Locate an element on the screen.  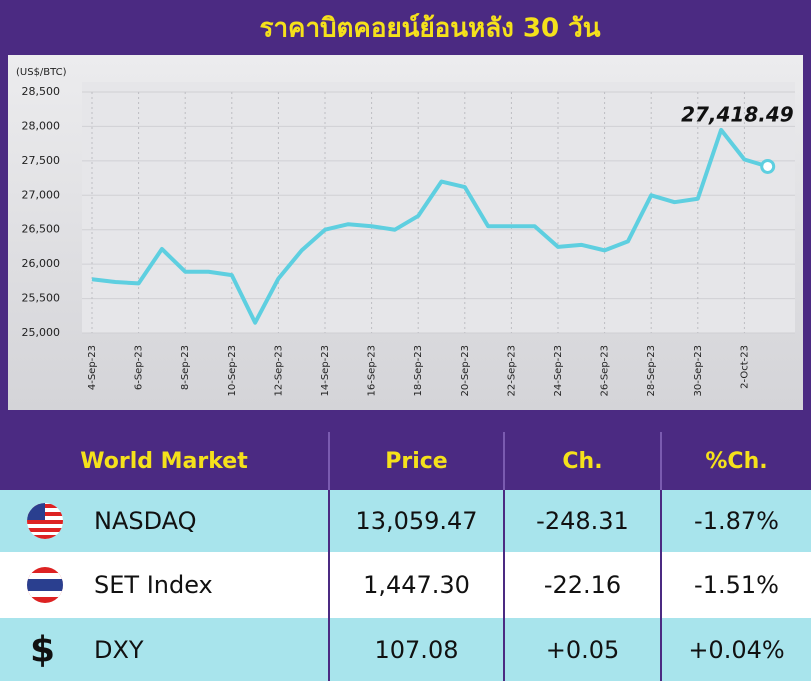
x-tick-label: 20-Sep-23 is located at coordinates (465, 371).